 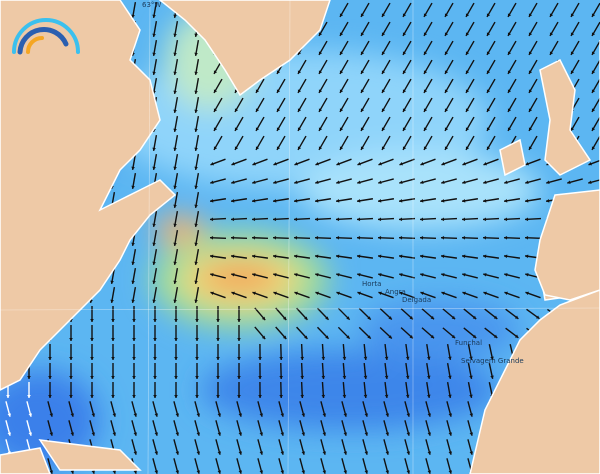 I want to click on ireland, so click(x=512, y=157).